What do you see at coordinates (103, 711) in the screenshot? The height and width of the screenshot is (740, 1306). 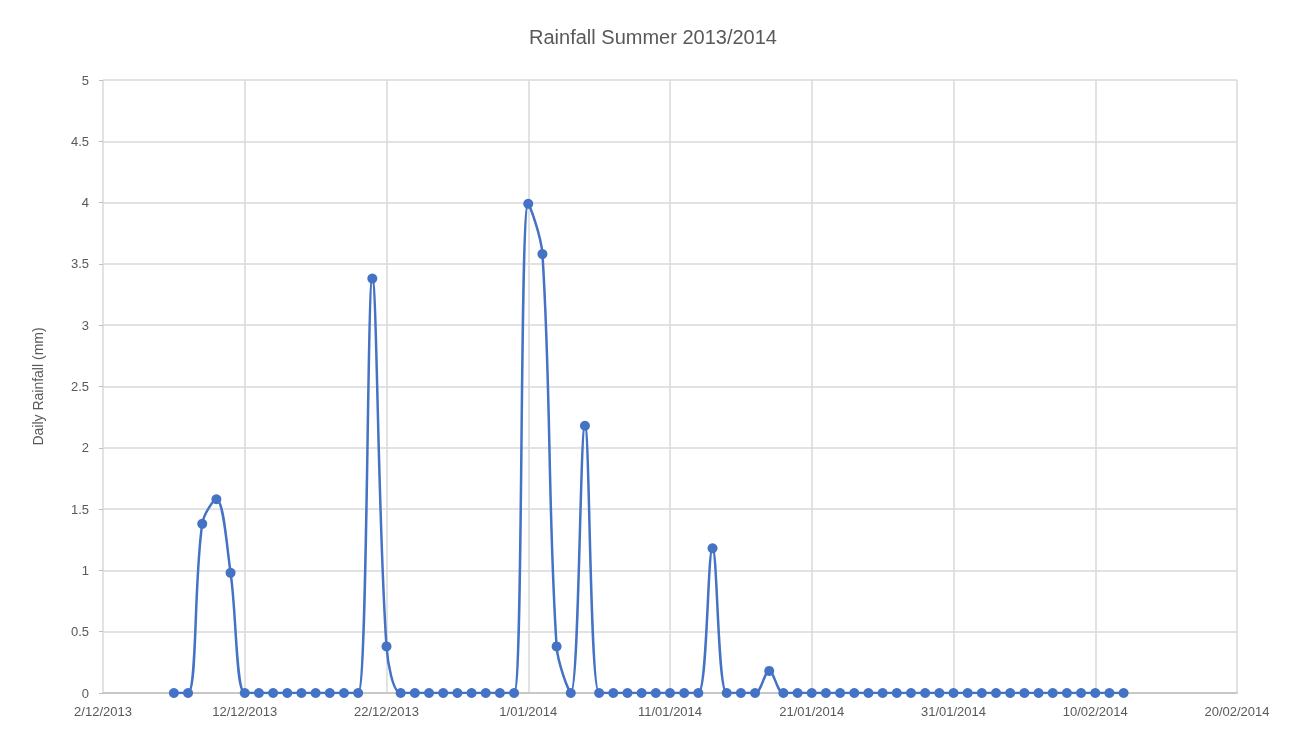 I see `x-tick-label: 2/12/2013` at bounding box center [103, 711].